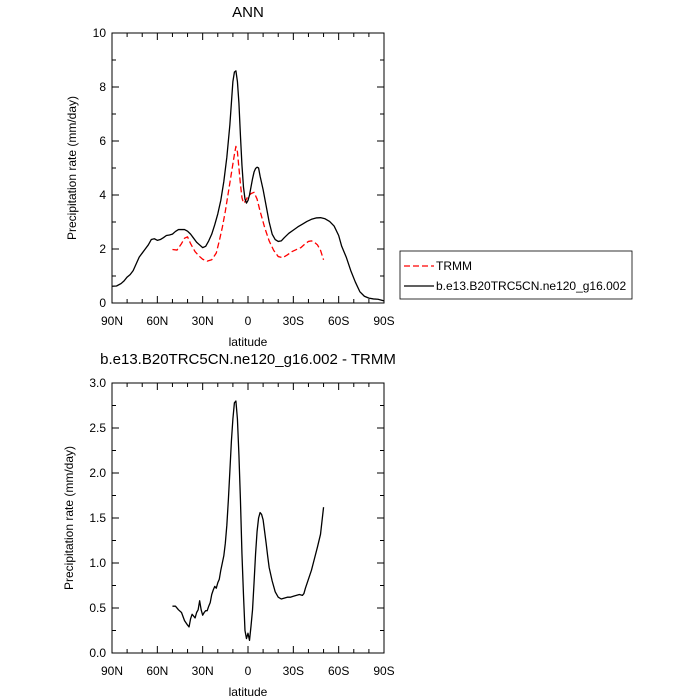  Describe the element at coordinates (338, 671) in the screenshot. I see `bottom-x-tick-label: 60S` at that location.